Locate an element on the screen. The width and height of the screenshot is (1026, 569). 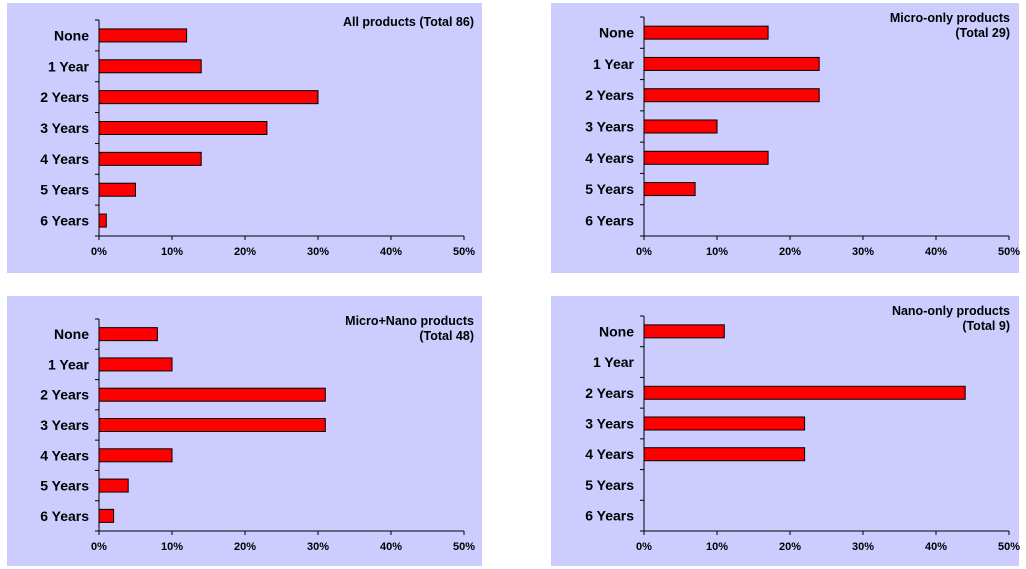
chart-title-line: (Total 29) is located at coordinates (982, 33).